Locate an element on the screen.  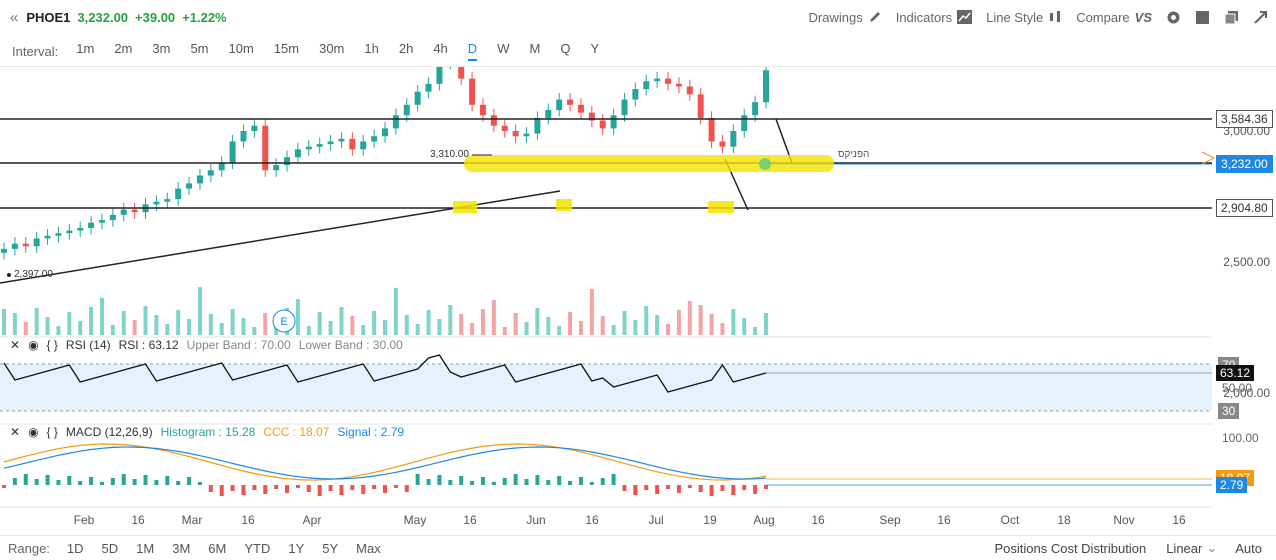
interval-option-M: M is located at coordinates (535, 48).